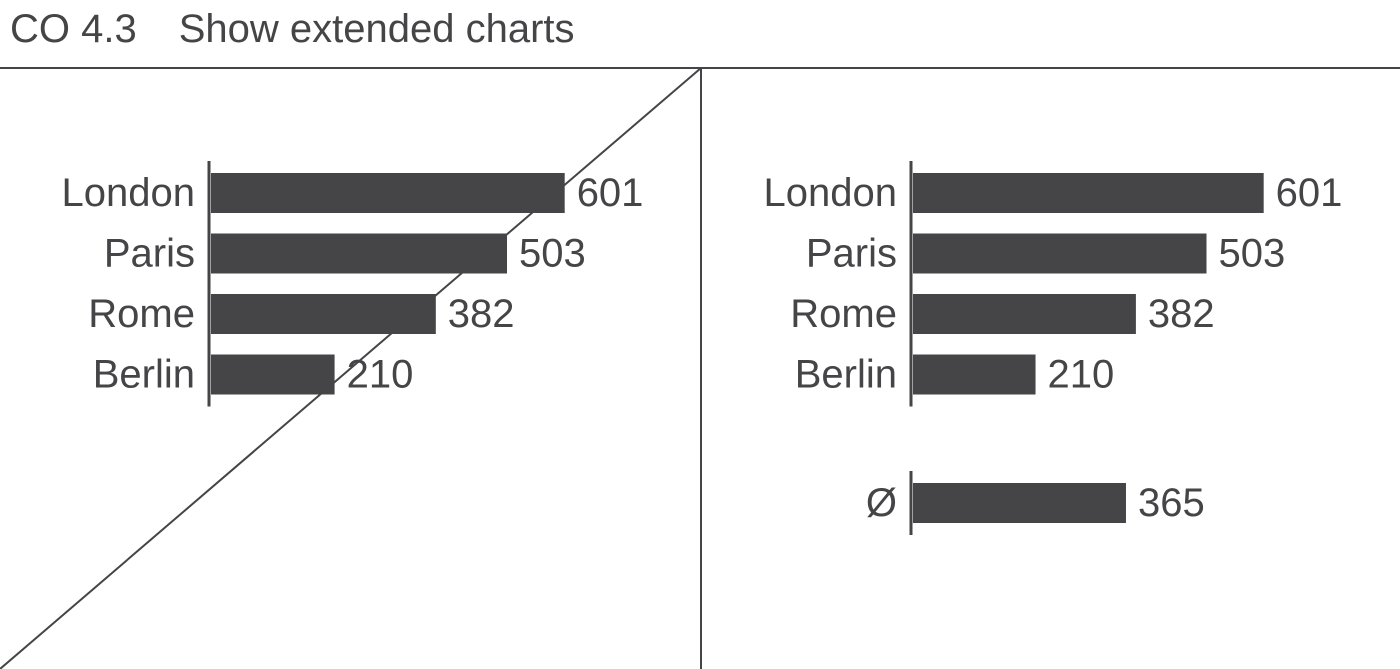  I want to click on chart-2-value-label: 503, so click(1252, 254).